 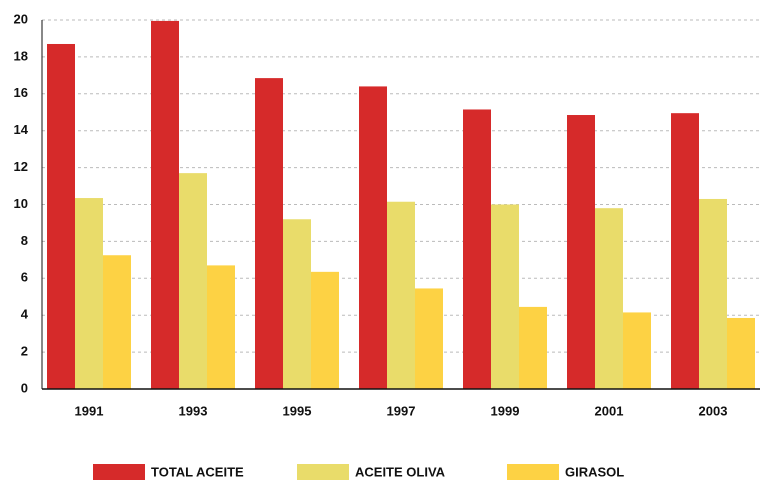 What do you see at coordinates (24, 240) in the screenshot?
I see `y-tick-label: 8` at bounding box center [24, 240].